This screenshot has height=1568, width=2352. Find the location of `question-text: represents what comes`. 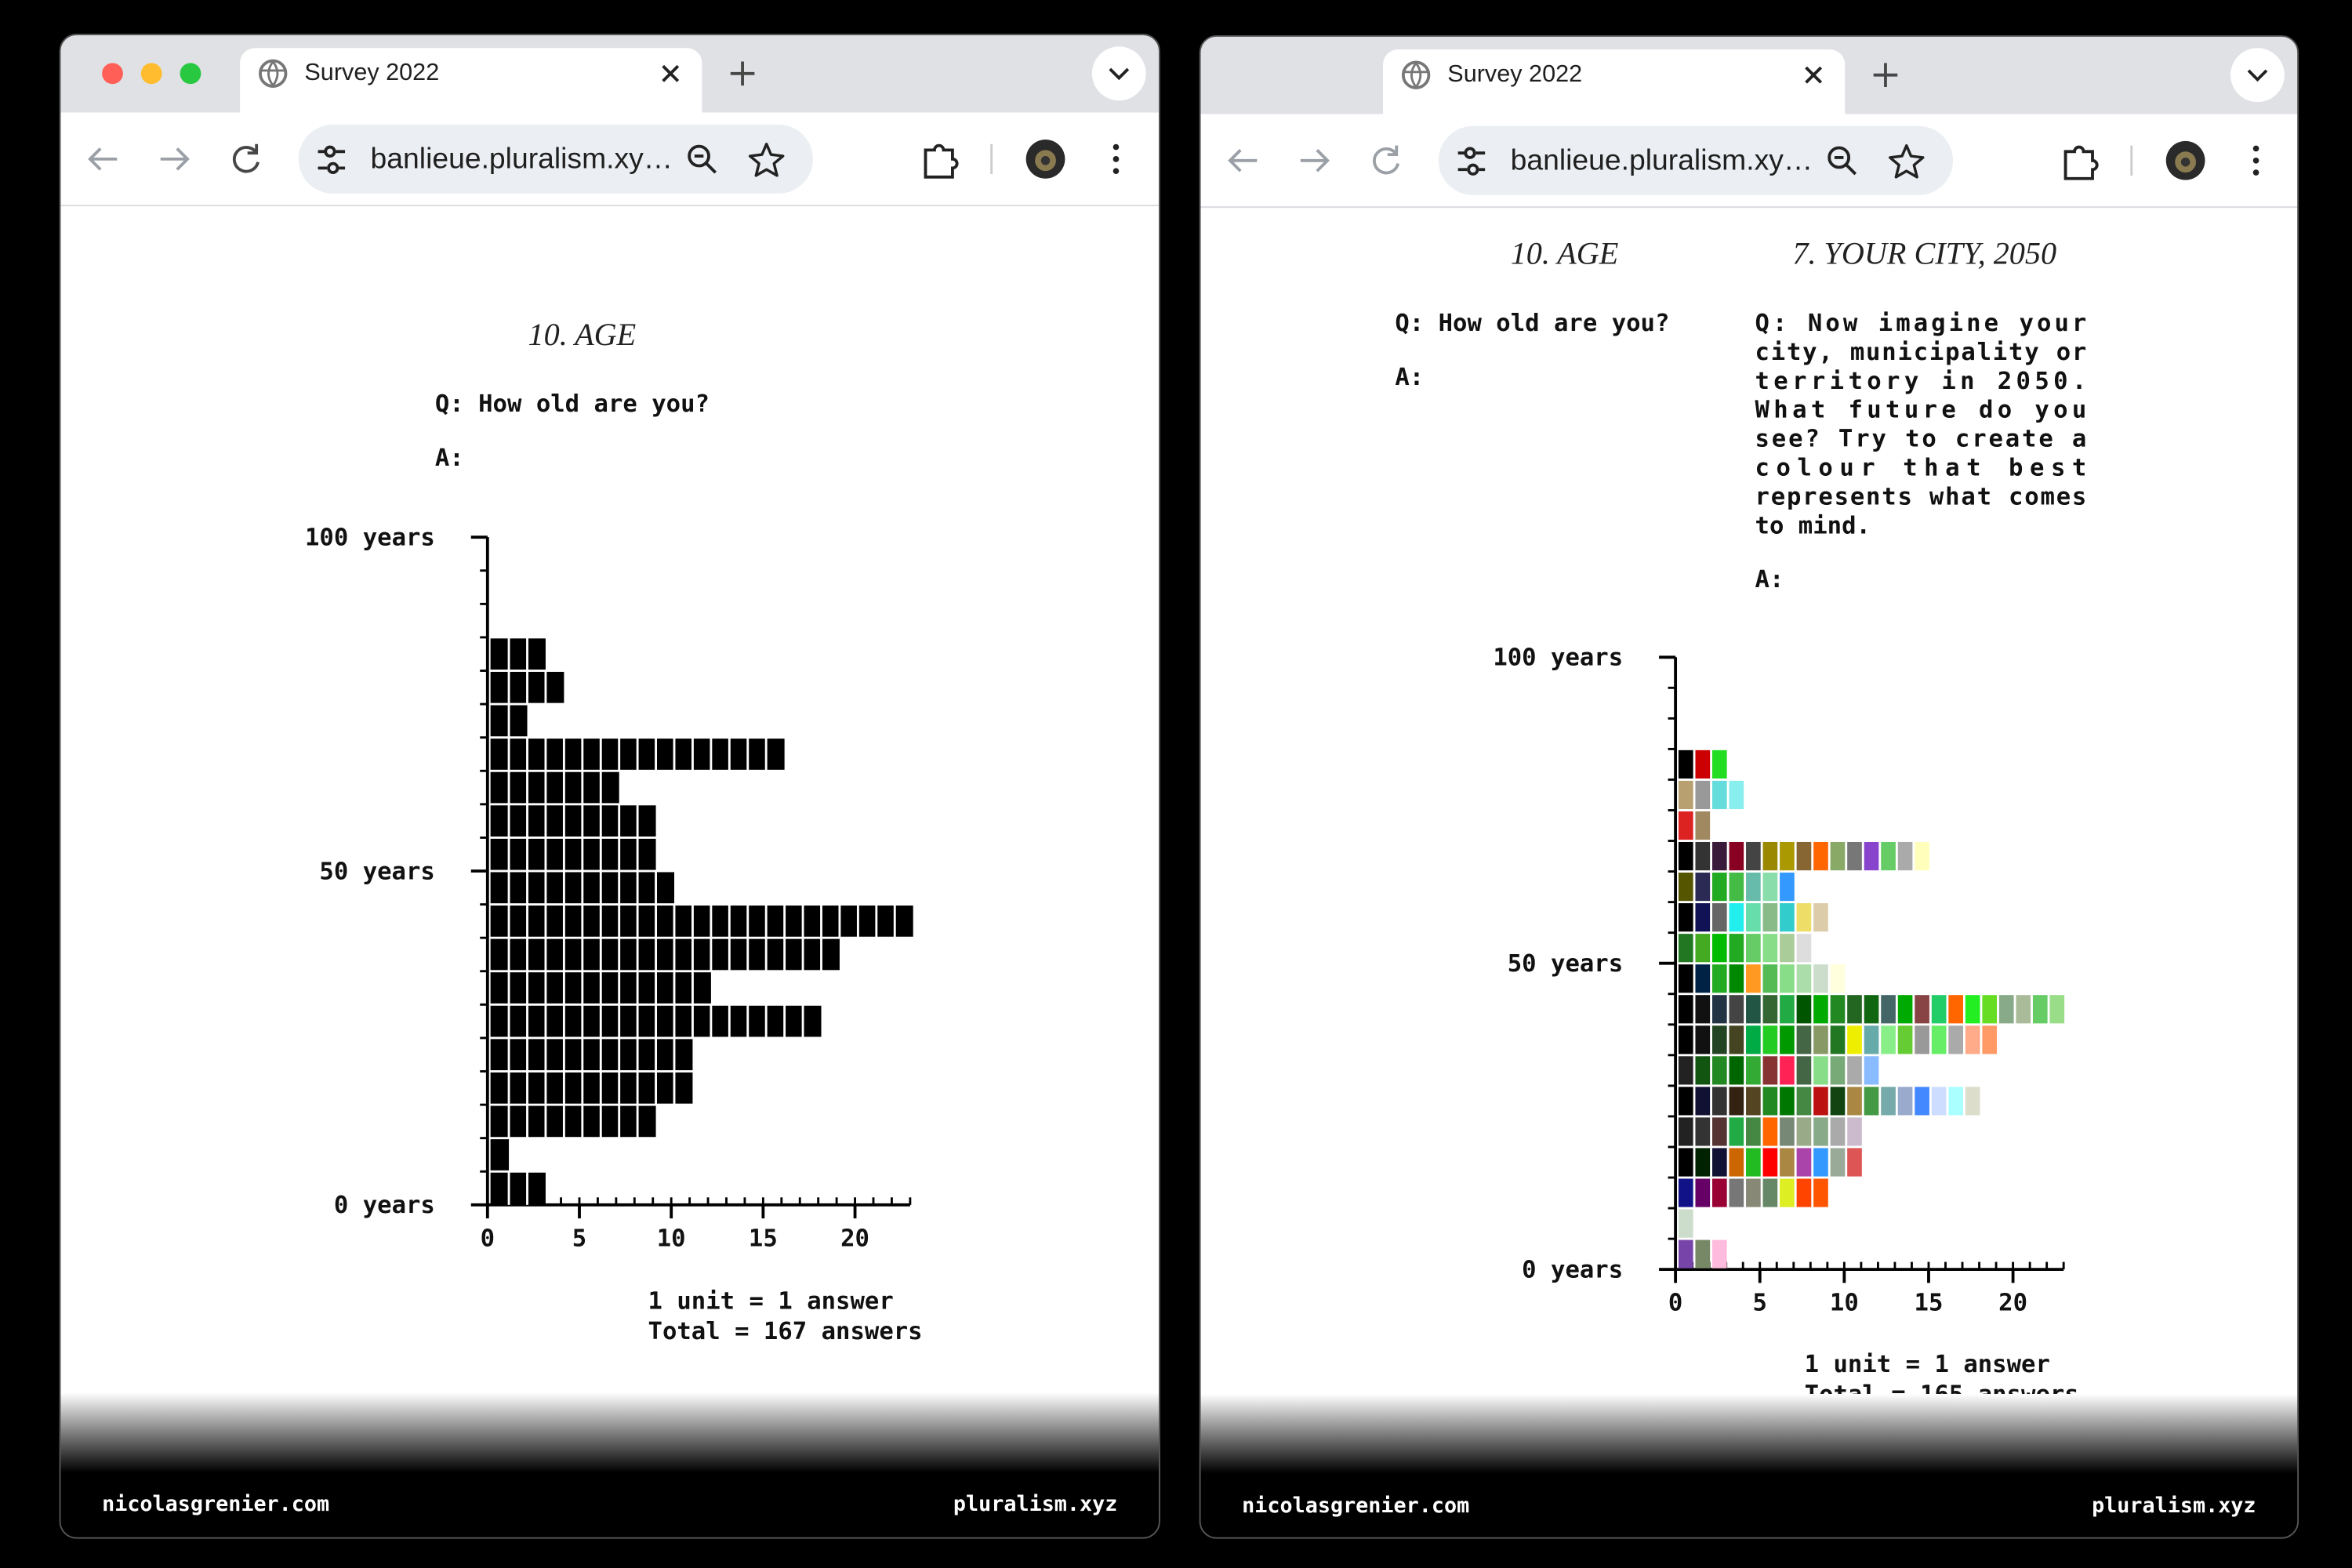

question-text: represents what comes is located at coordinates (1921, 498).